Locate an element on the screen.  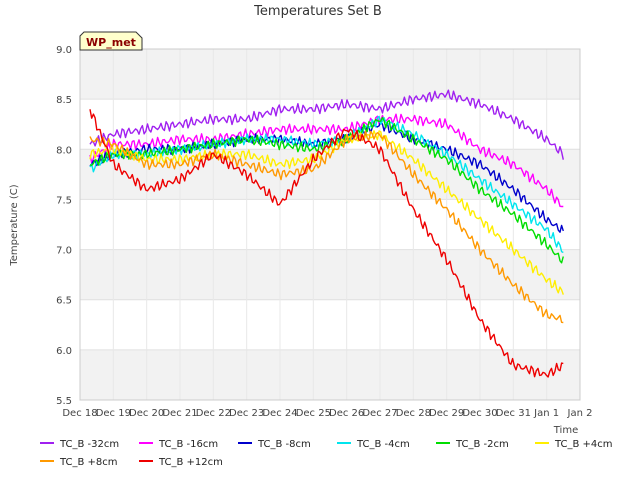
x-tick-label: Dec 25 is located at coordinates (313, 413).